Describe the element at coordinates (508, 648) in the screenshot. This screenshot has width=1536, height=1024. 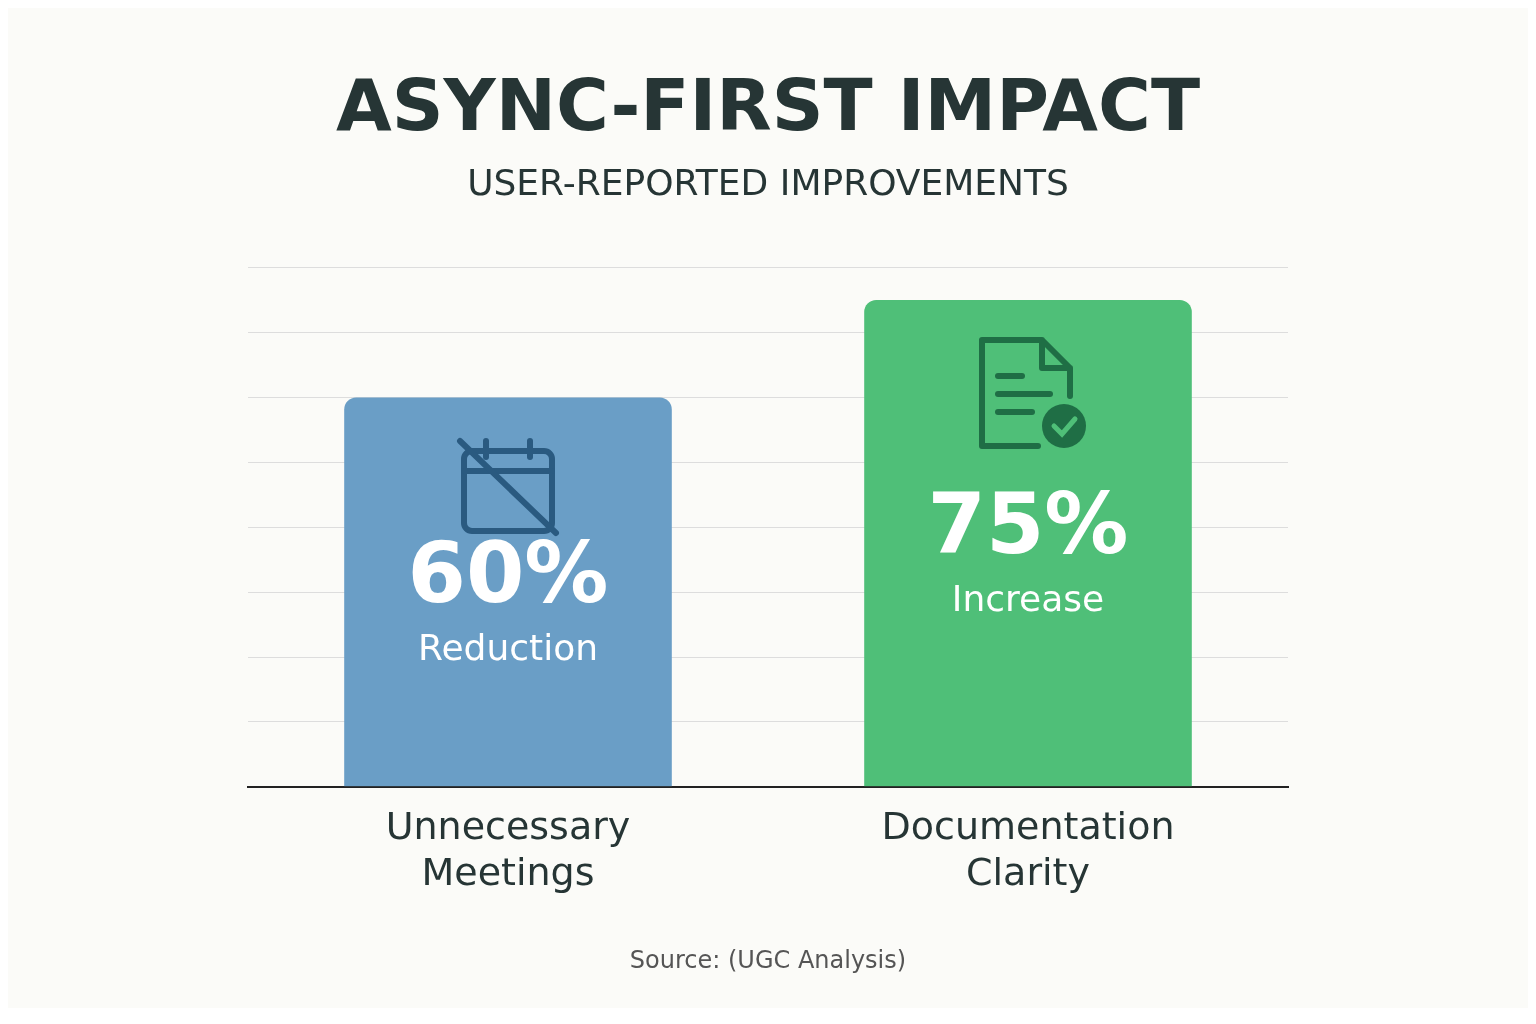
I see `annotation: Reduction` at that location.